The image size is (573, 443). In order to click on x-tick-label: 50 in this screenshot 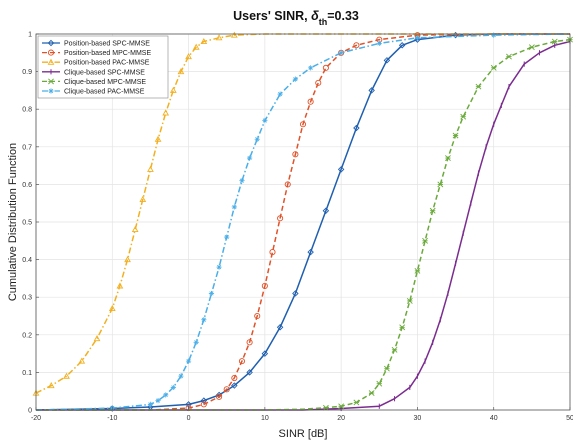, I will do `click(569, 418)`.